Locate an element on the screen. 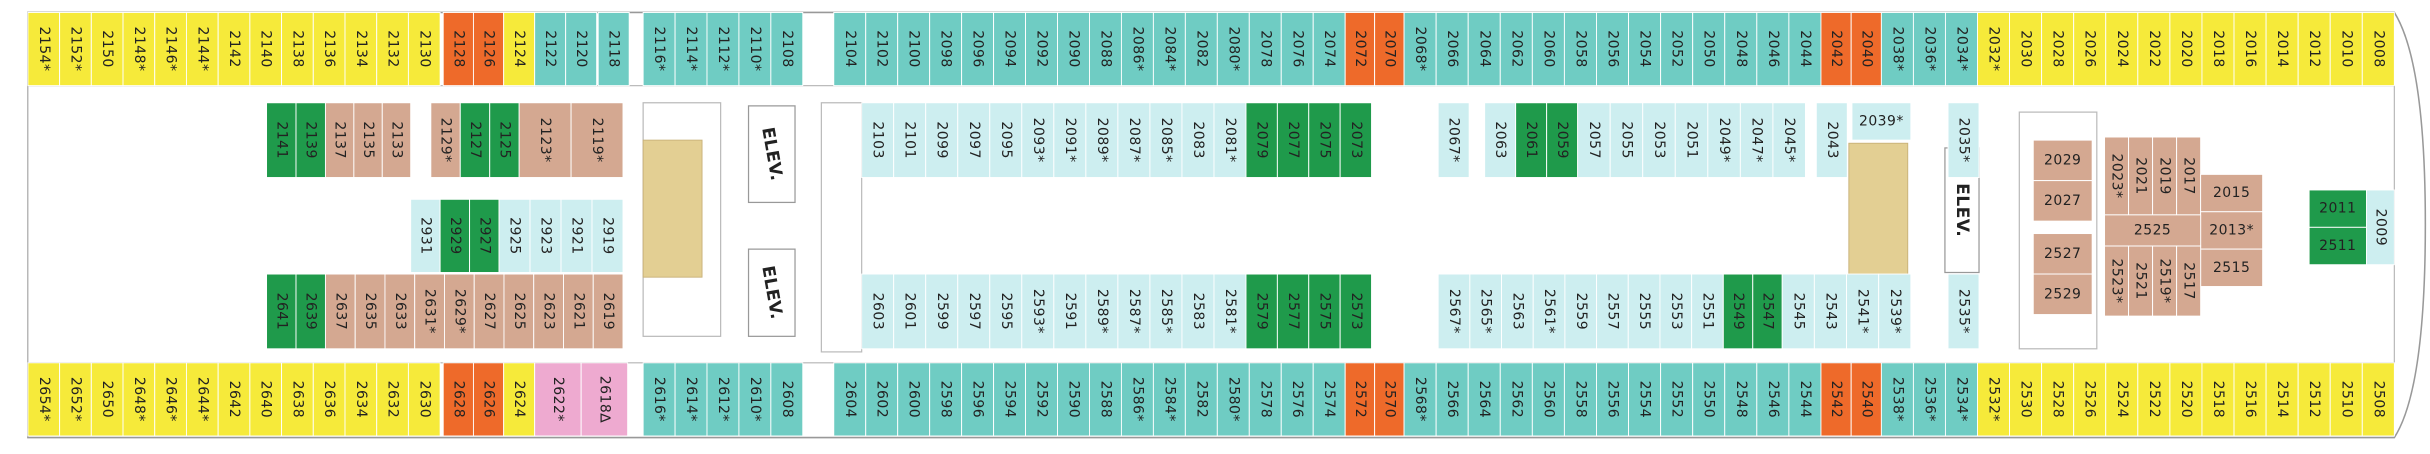 Image resolution: width=2430 pixels, height=454 pixels. cabin-number: 2051 is located at coordinates (1692, 140).